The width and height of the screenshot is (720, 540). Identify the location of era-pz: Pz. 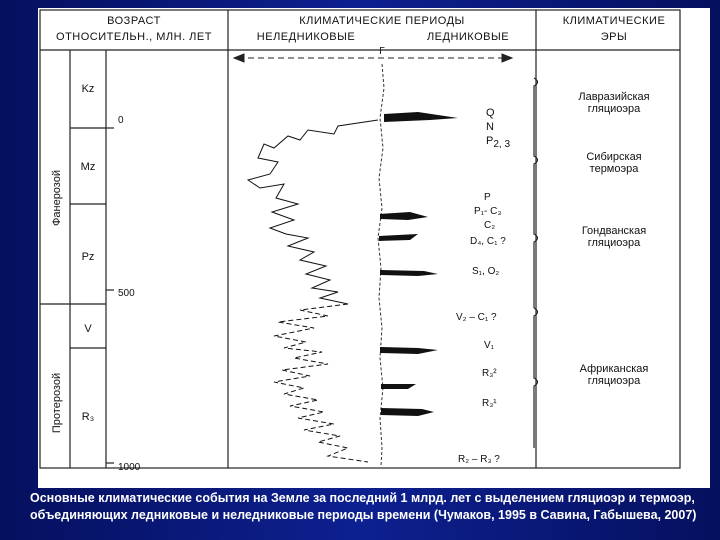
(88, 257).